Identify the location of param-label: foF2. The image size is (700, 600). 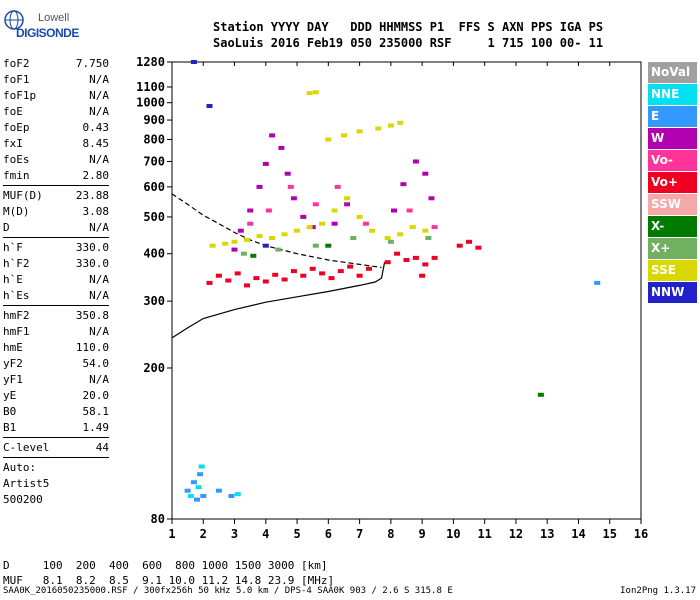
(16, 63).